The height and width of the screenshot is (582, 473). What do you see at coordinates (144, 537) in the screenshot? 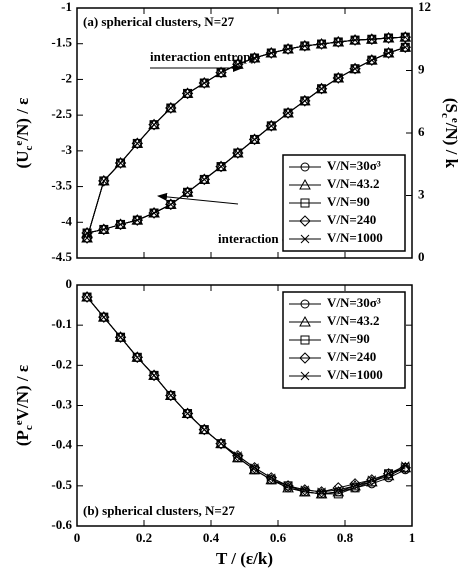
I see `x-tick-label: 0.2` at bounding box center [144, 537].